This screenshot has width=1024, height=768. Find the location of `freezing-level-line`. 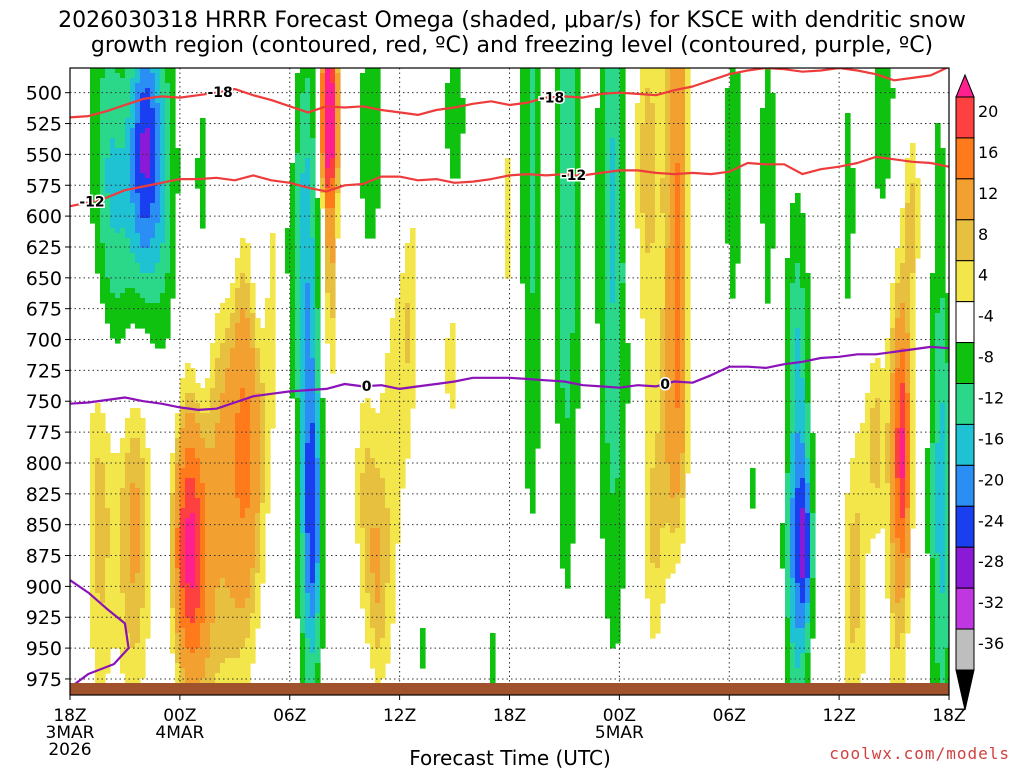

freezing-level-line is located at coordinates (509, 378).